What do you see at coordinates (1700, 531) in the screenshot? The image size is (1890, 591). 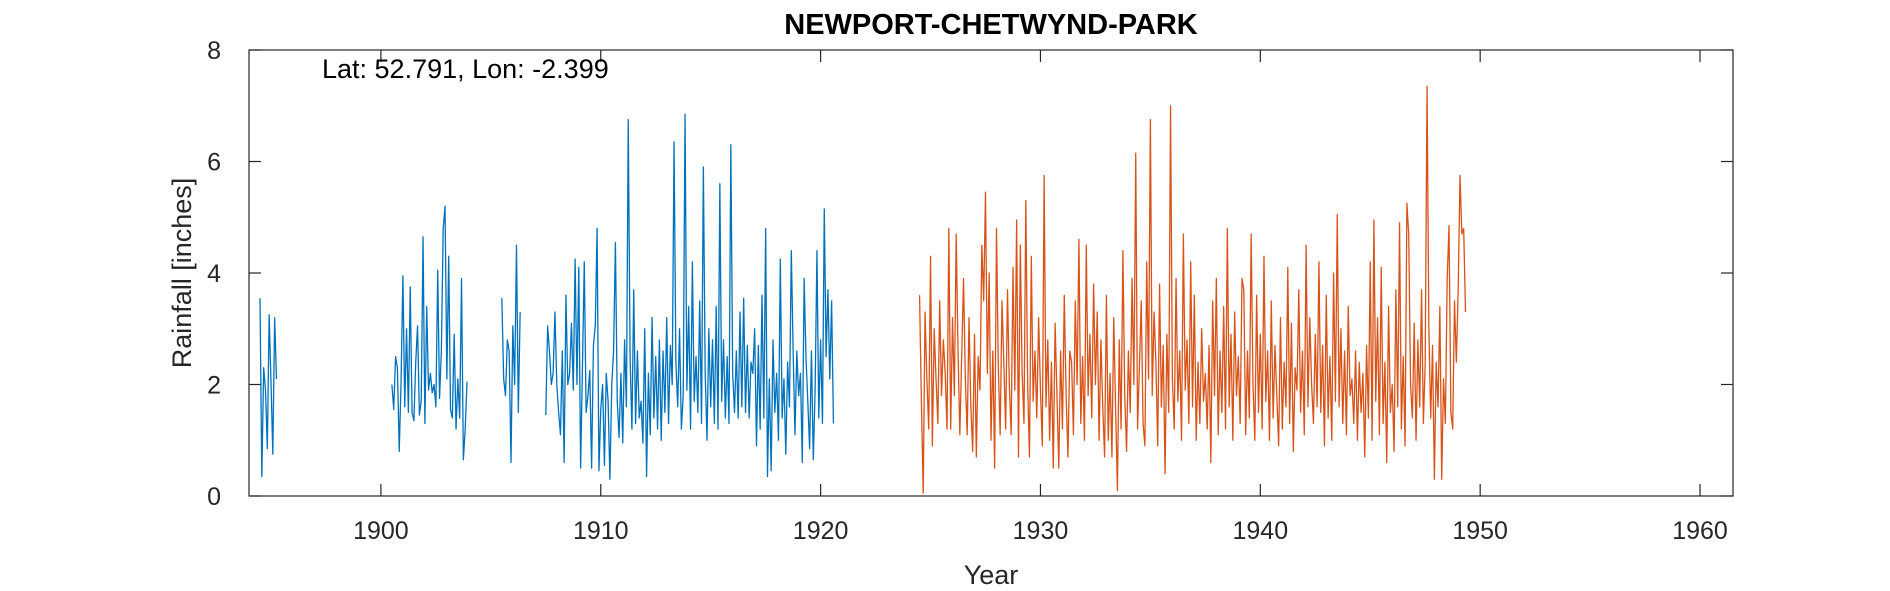 I see `x-tick-label: 1960` at bounding box center [1700, 531].